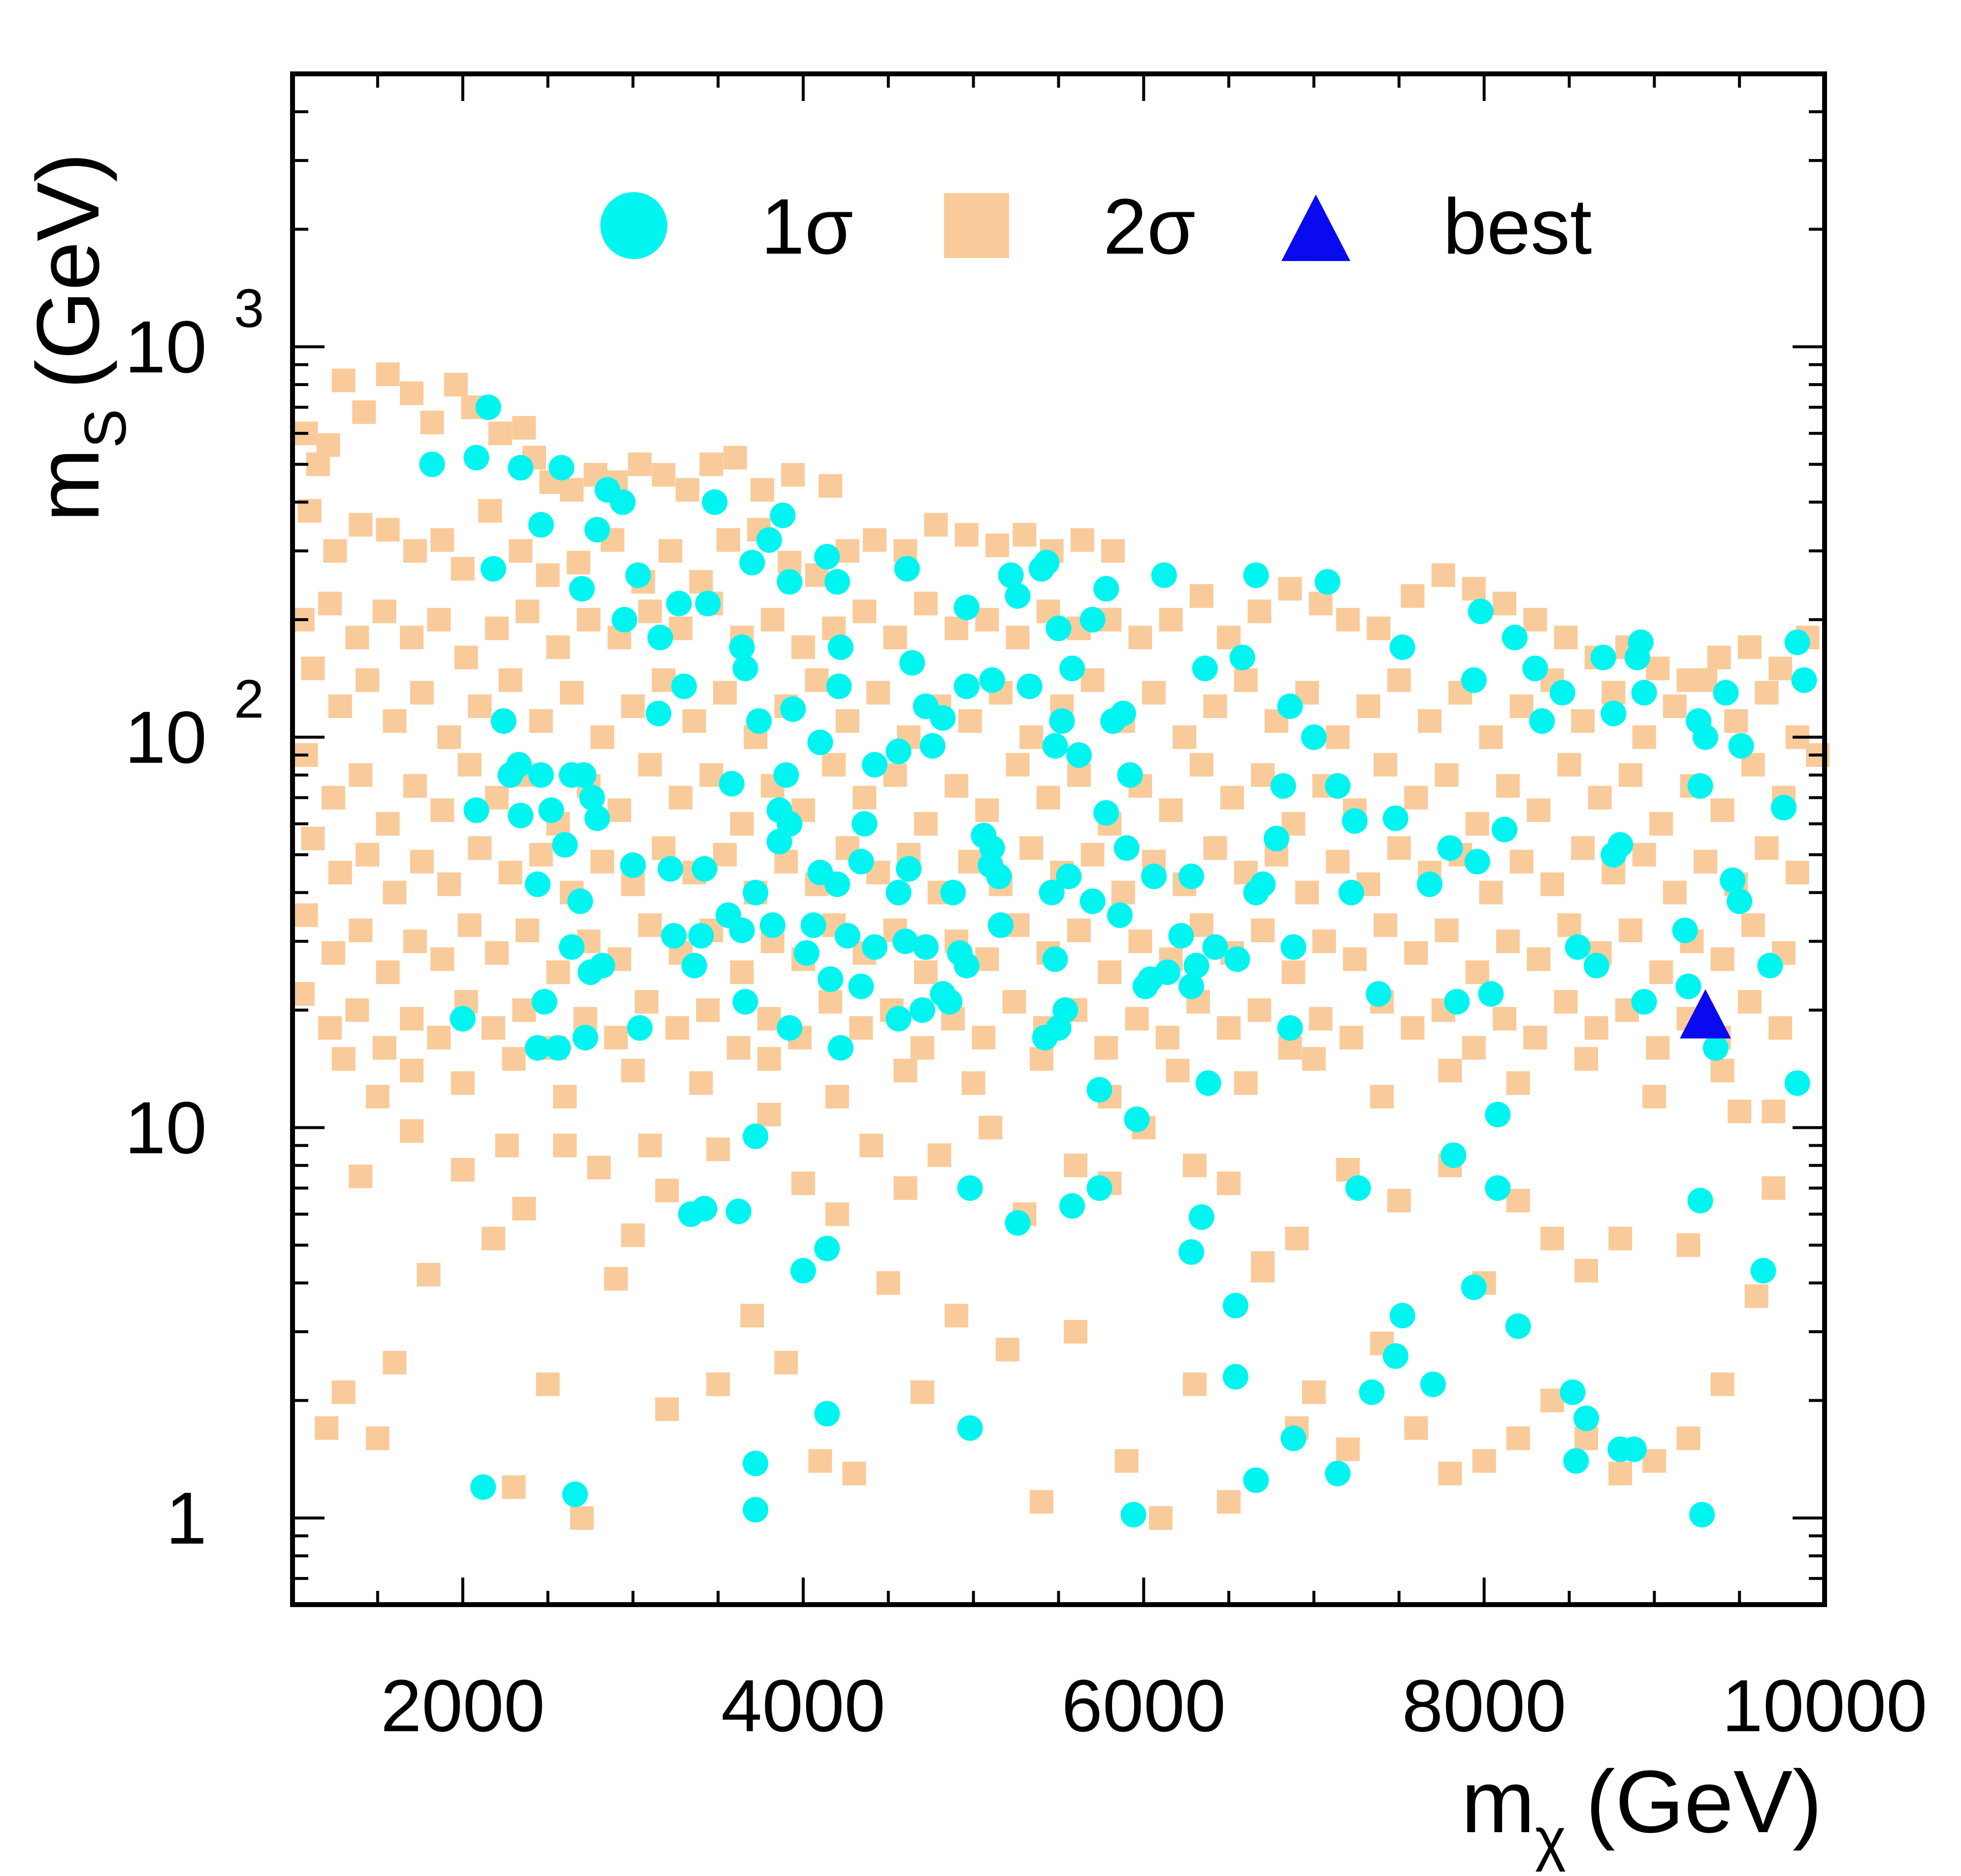 This screenshot has width=1961, height=1876. What do you see at coordinates (1498, 1801) in the screenshot?
I see `x-axis-title-main: m` at bounding box center [1498, 1801].